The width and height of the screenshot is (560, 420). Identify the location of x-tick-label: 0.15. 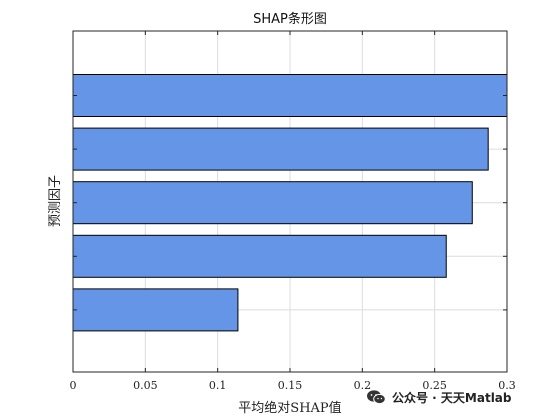
(290, 385).